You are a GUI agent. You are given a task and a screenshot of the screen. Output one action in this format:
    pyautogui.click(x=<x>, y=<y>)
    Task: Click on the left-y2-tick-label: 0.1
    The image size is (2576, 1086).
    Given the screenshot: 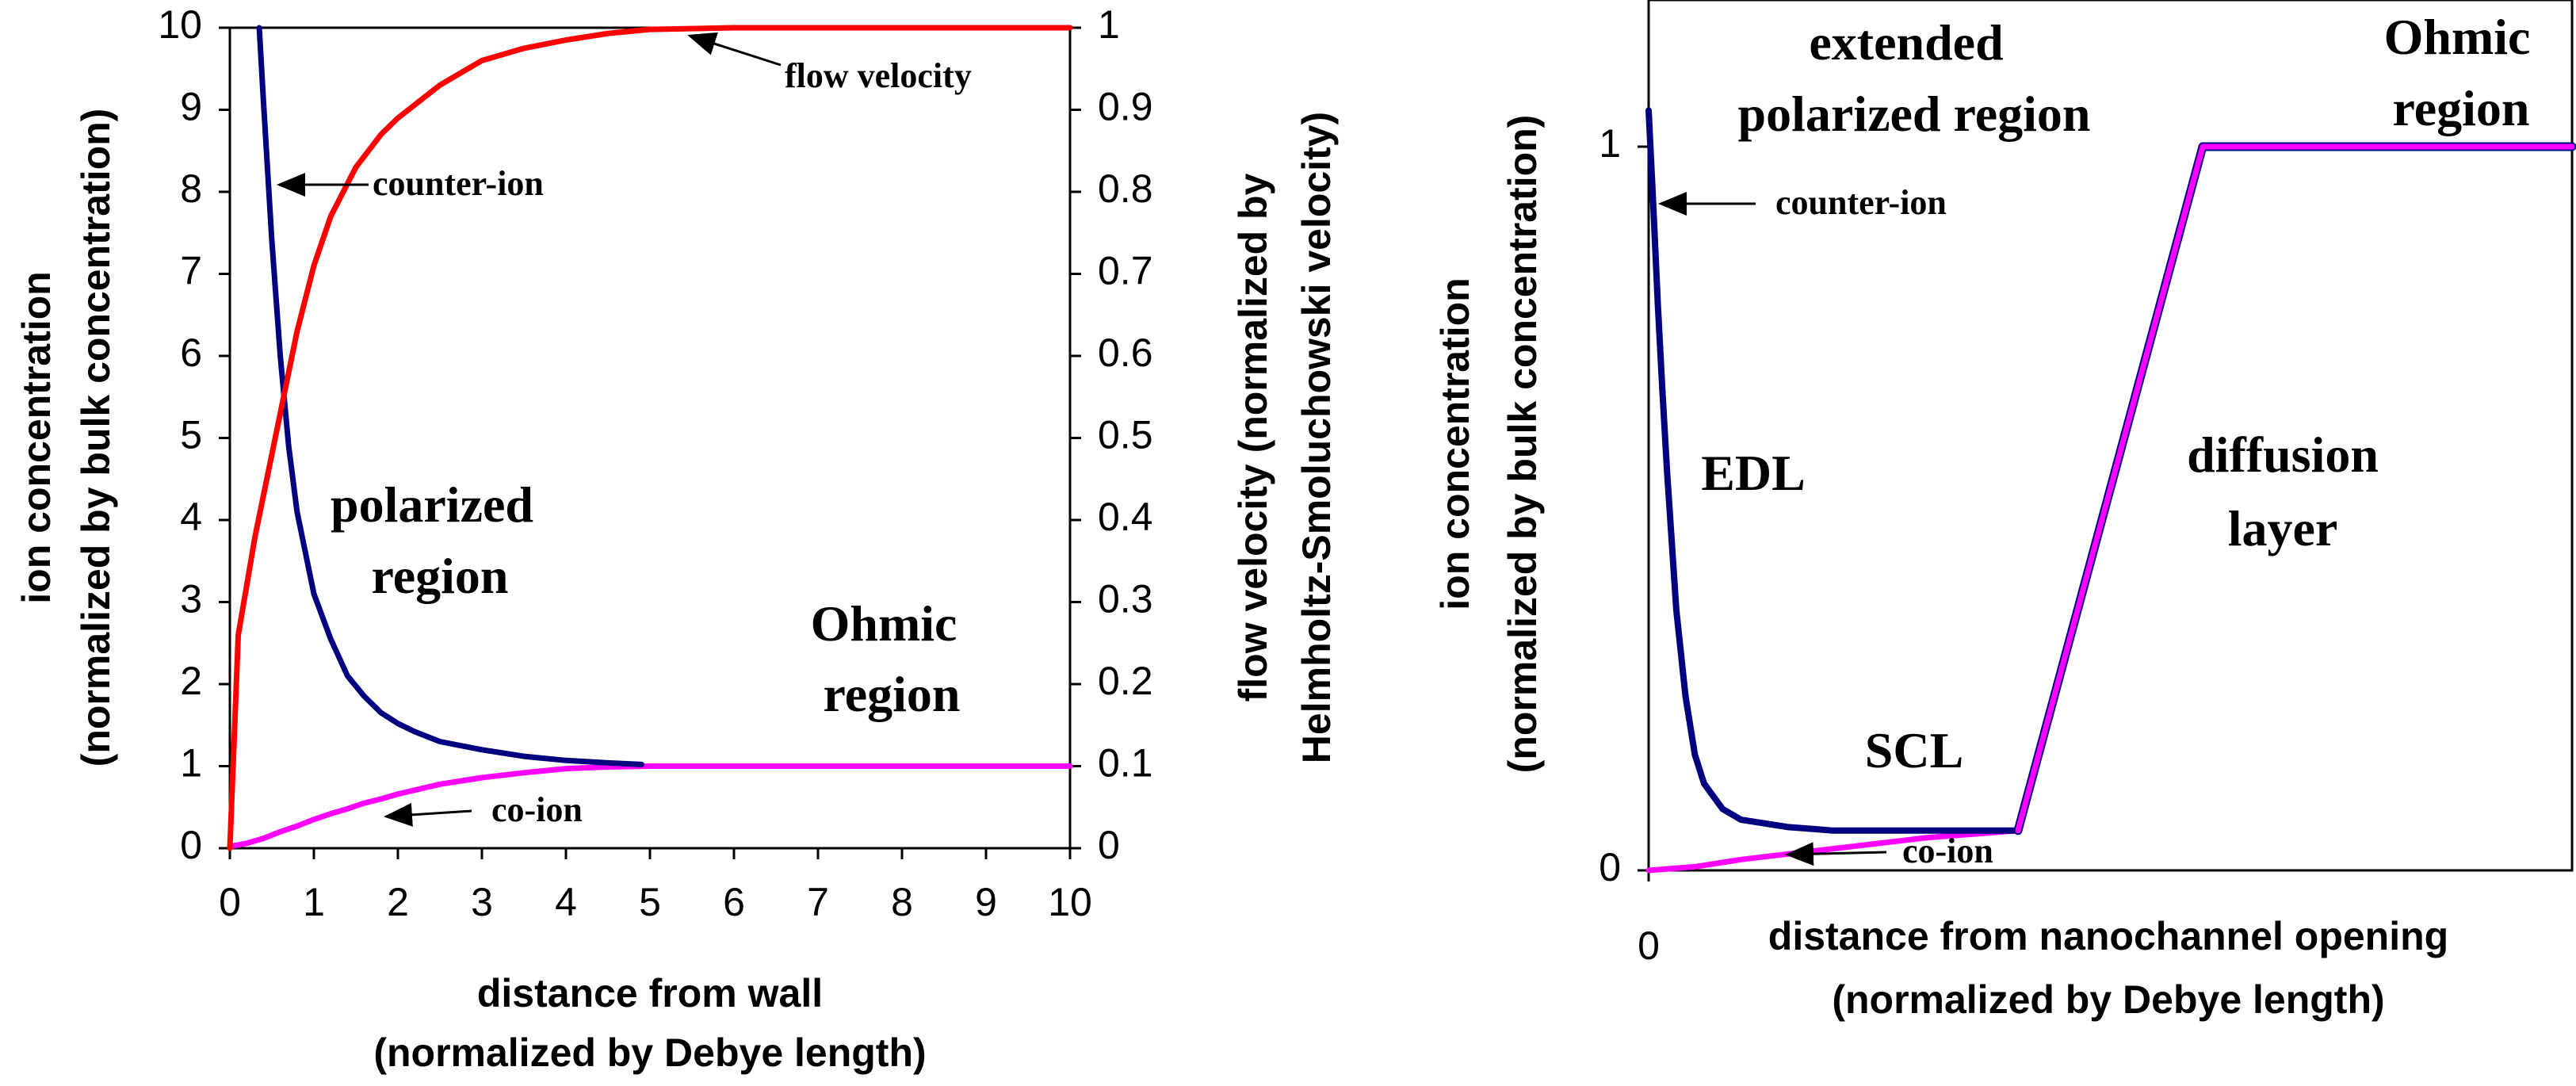 What is the action you would take?
    pyautogui.click(x=1125, y=764)
    